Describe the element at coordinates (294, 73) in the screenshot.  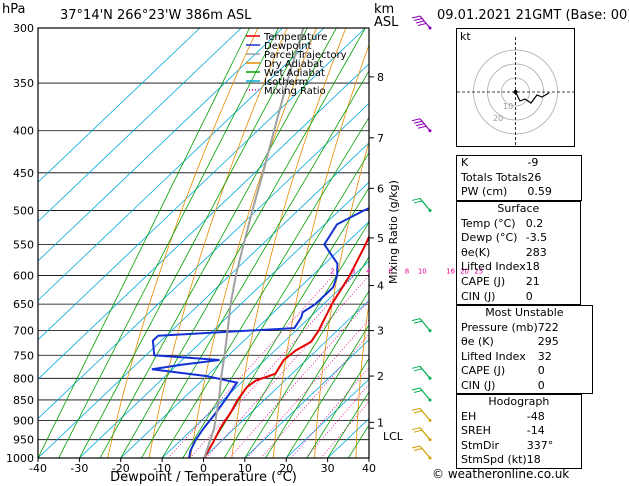
I see `legend-label: Wet Adiabat` at that location.